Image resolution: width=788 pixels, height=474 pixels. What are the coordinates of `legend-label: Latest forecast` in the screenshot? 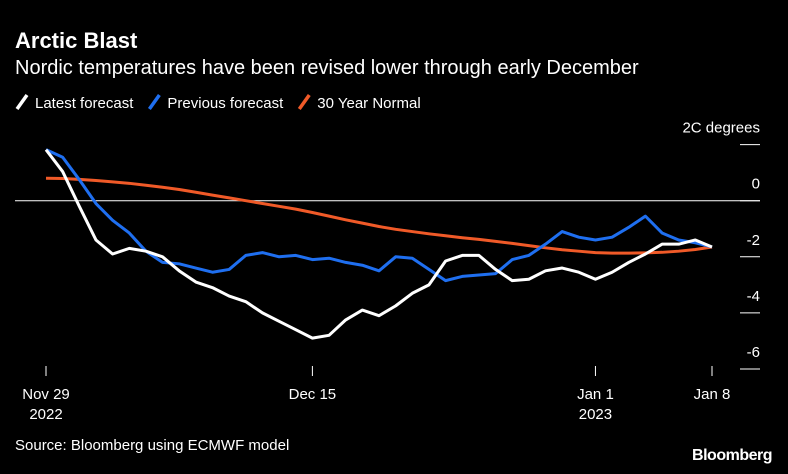 It's located at (84, 103).